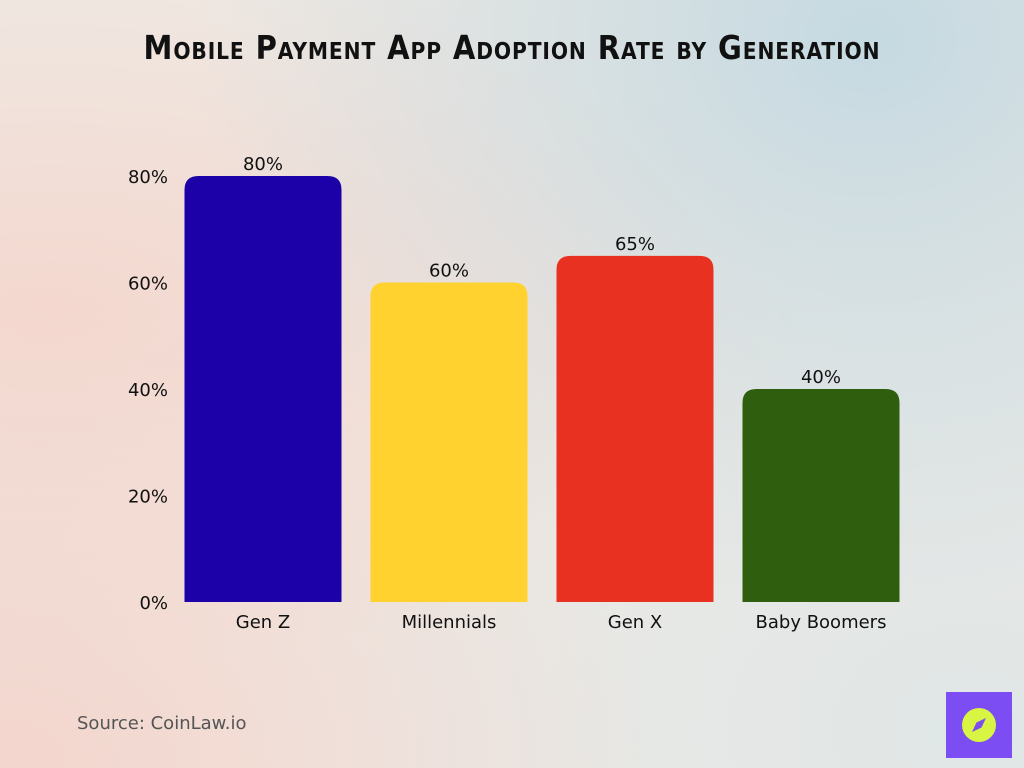  Describe the element at coordinates (148, 284) in the screenshot. I see `y-tick-label: 60%` at that location.